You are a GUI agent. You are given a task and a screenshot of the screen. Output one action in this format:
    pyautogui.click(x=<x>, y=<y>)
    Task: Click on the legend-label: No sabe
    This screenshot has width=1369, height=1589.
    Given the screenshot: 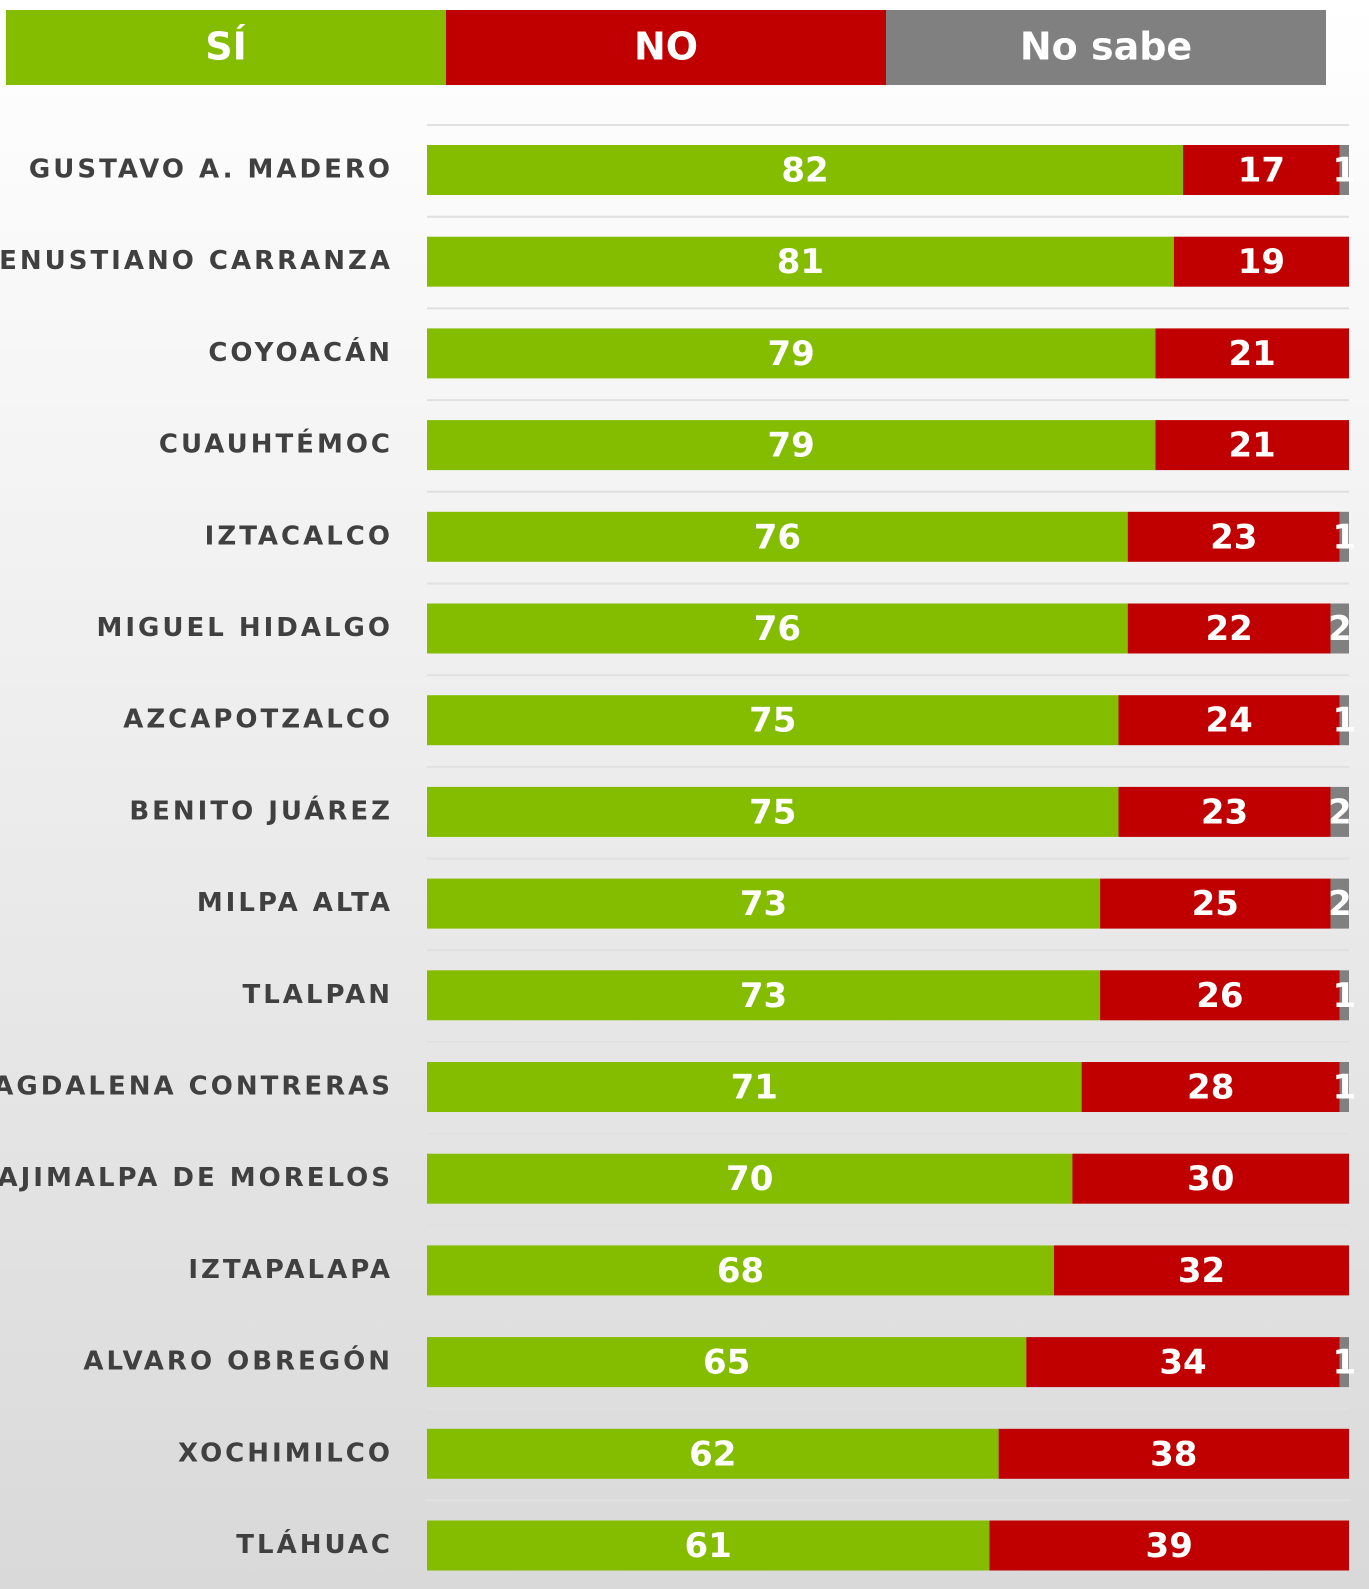 What is the action you would take?
    pyautogui.click(x=1106, y=47)
    